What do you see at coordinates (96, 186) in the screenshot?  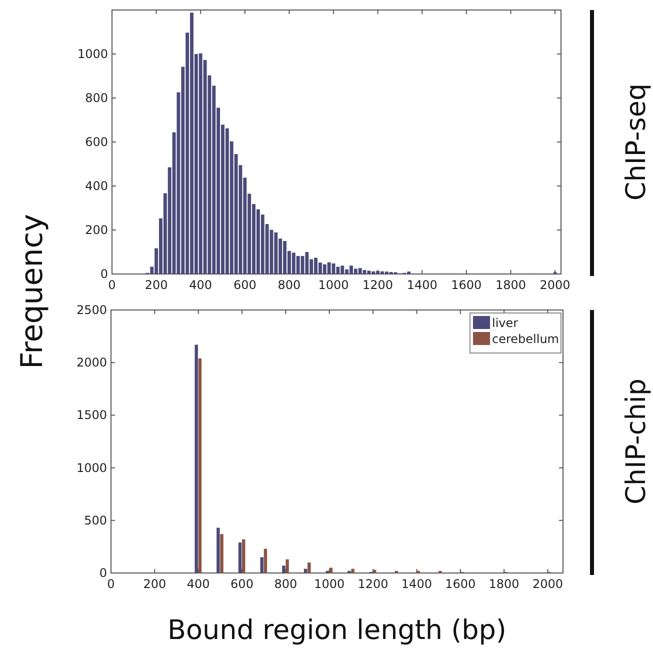 I see `y-tick-label: 400` at bounding box center [96, 186].